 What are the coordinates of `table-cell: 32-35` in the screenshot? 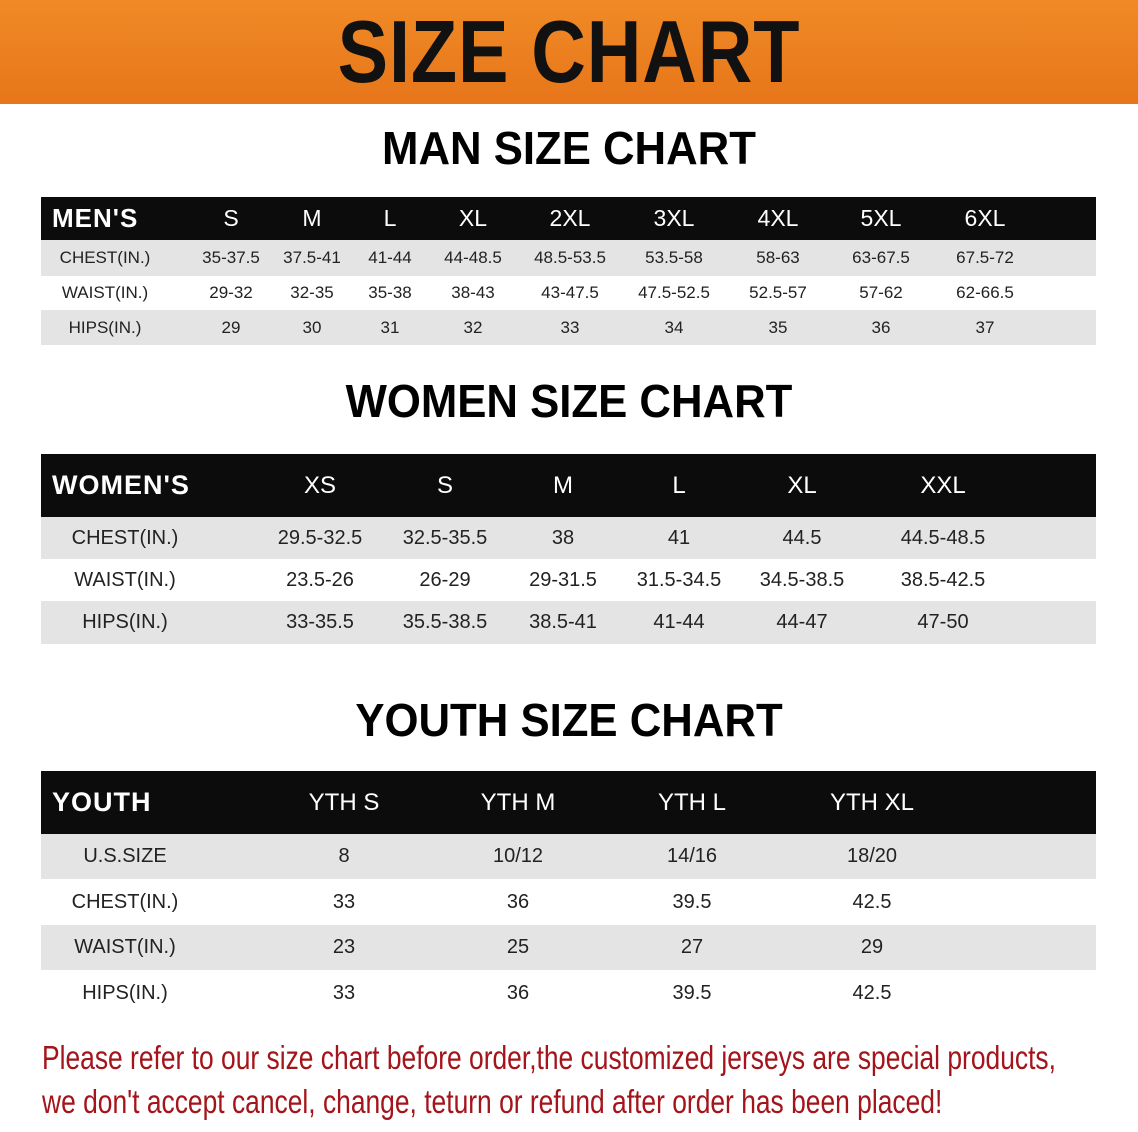 It's located at (312, 292).